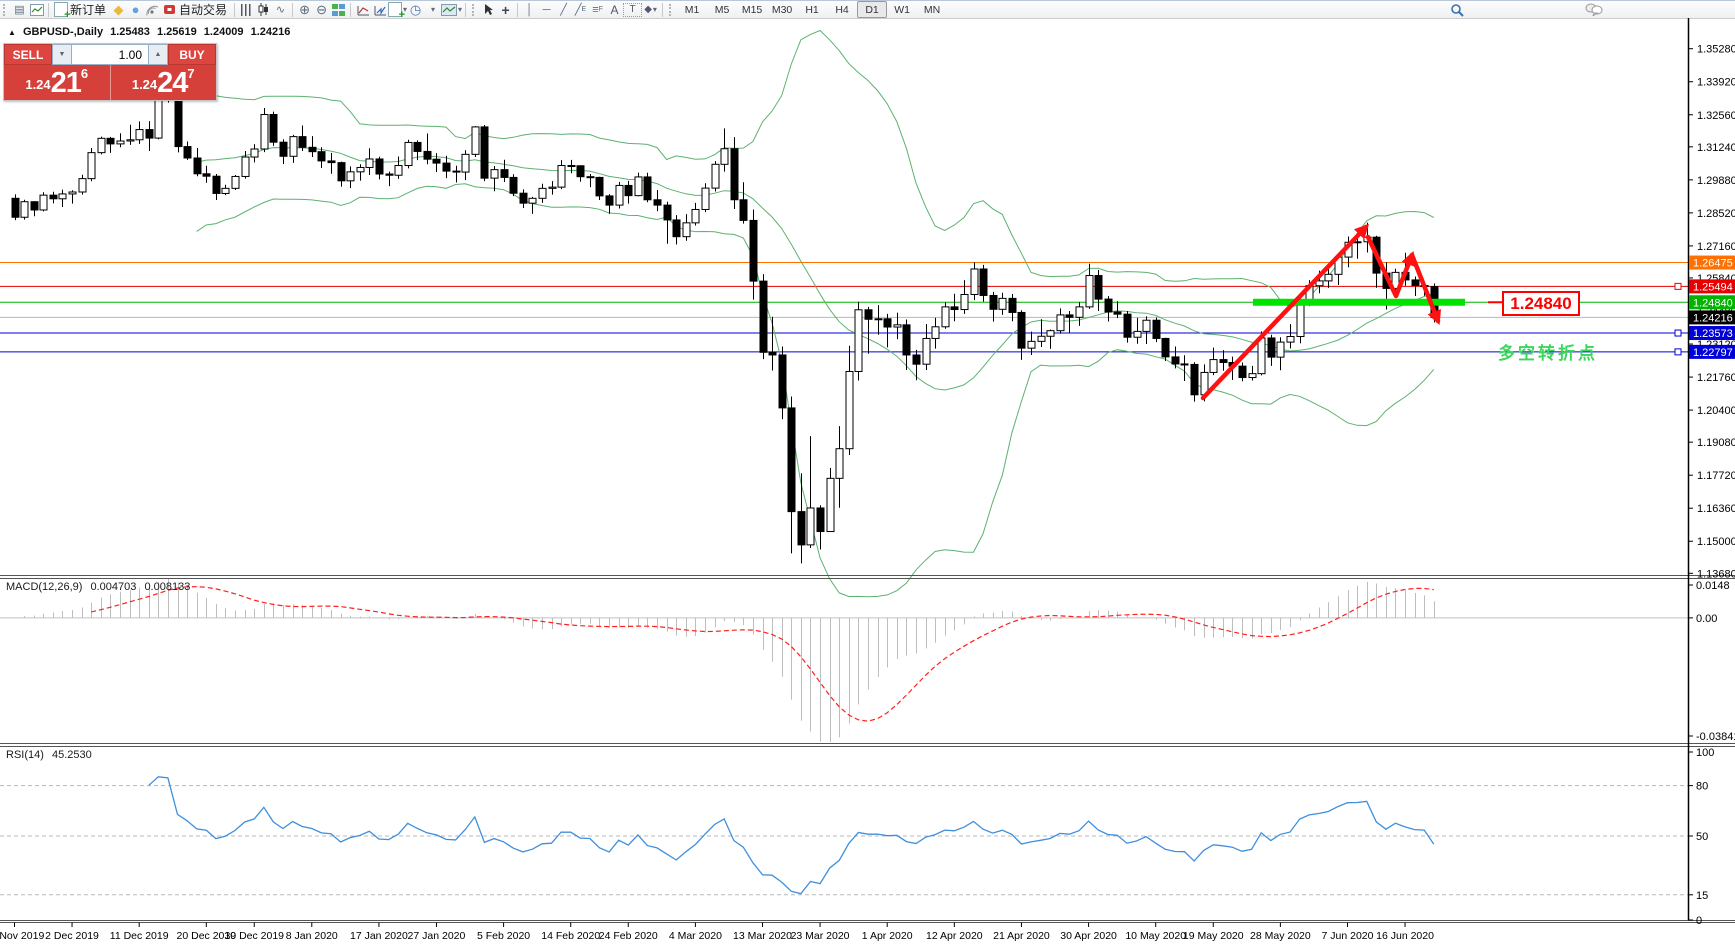 This screenshot has width=1735, height=945. I want to click on date-label: 5 Feb 2020, so click(503, 936).